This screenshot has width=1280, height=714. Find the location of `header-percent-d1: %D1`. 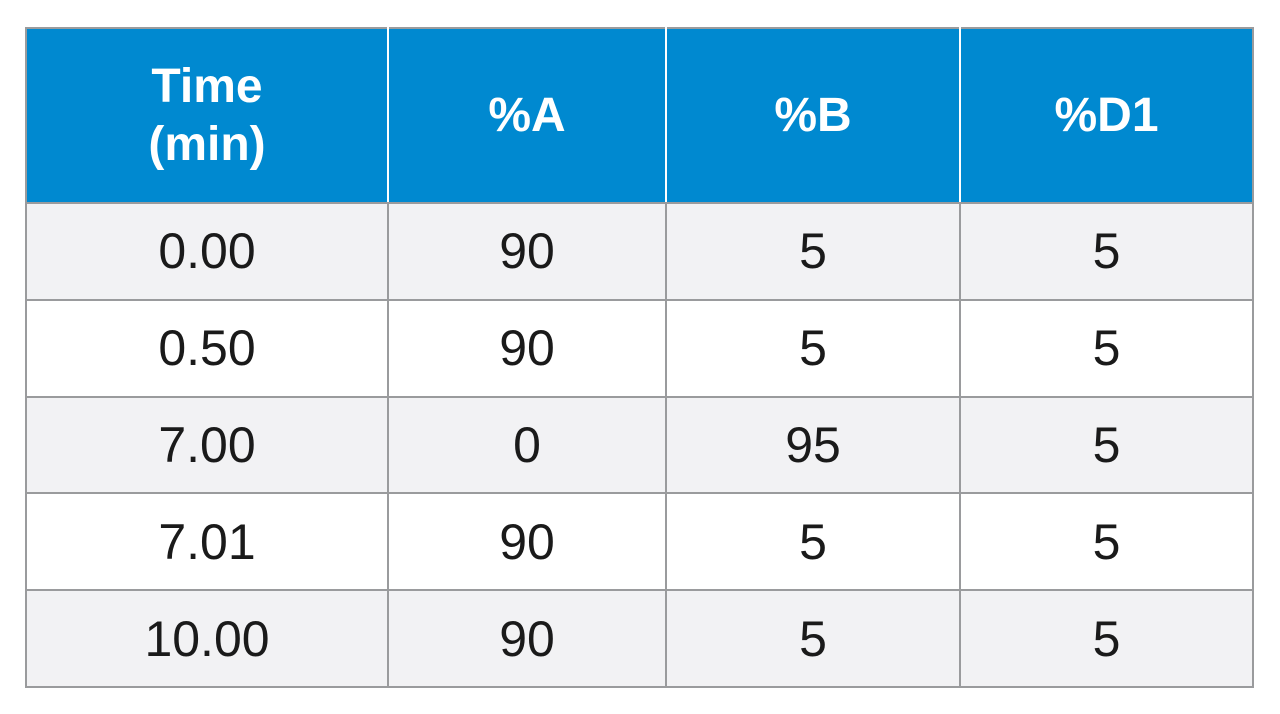

header-percent-d1: %D1 is located at coordinates (1106, 115).